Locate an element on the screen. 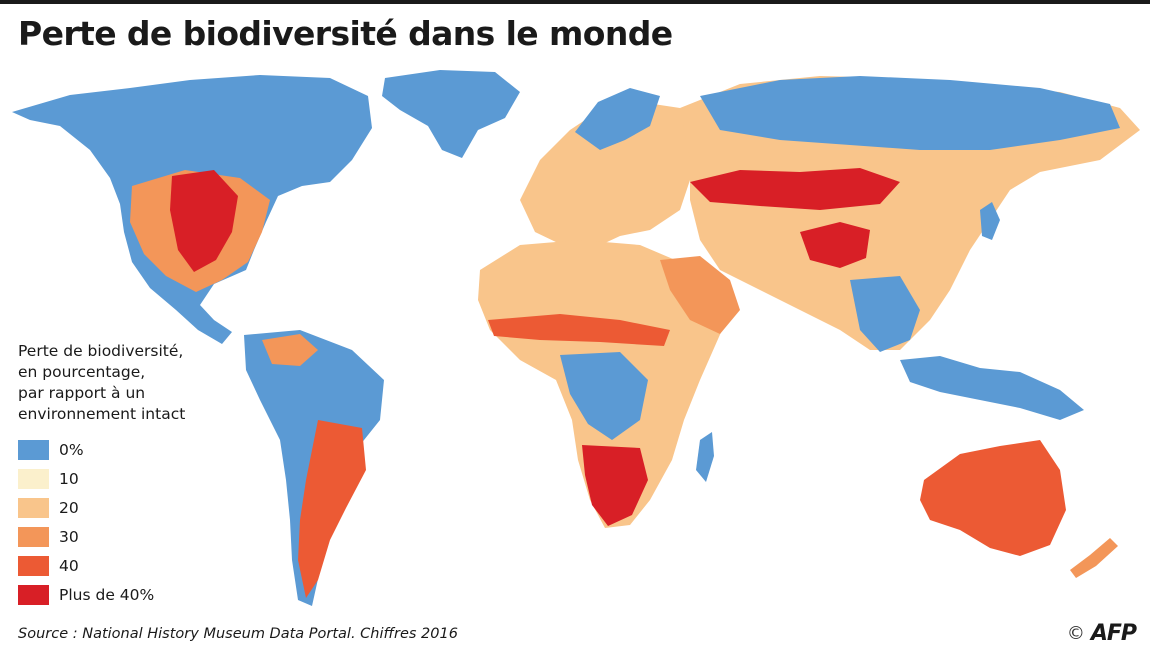 The image size is (1150, 660). top-rule is located at coordinates (575, 2).